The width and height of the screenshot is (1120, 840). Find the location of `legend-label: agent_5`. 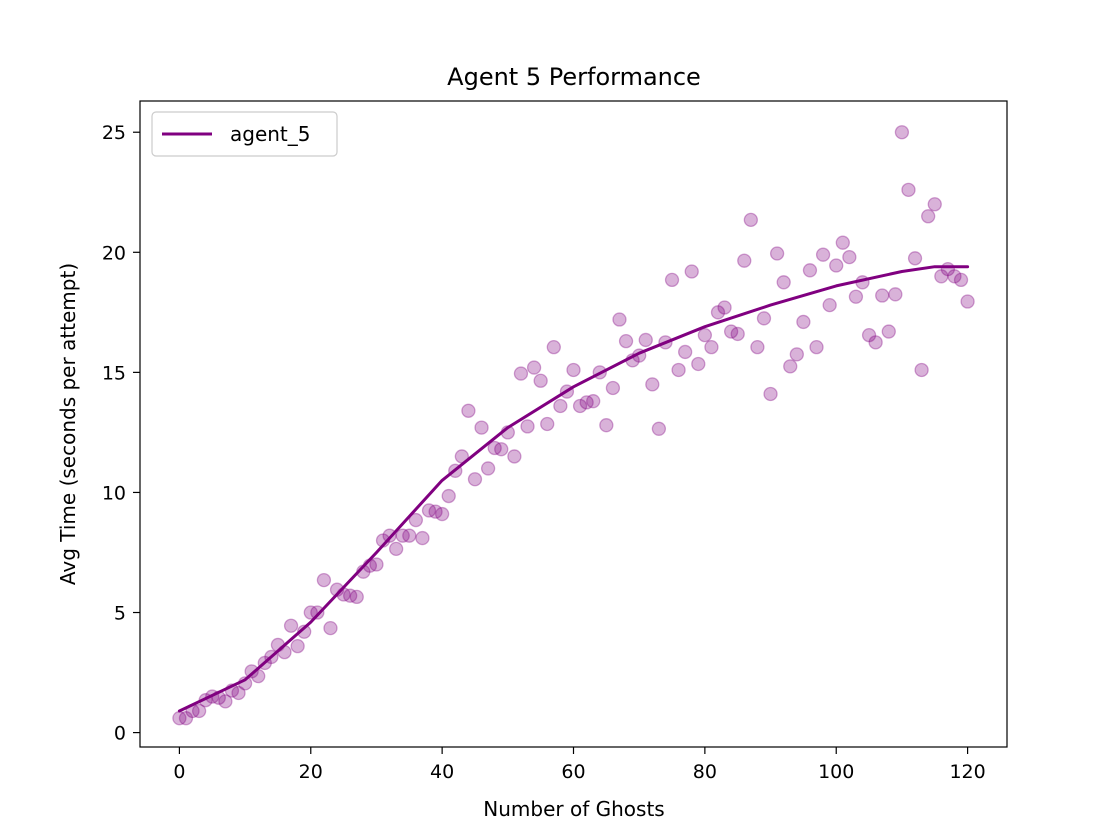

legend-label: agent_5 is located at coordinates (270, 134).